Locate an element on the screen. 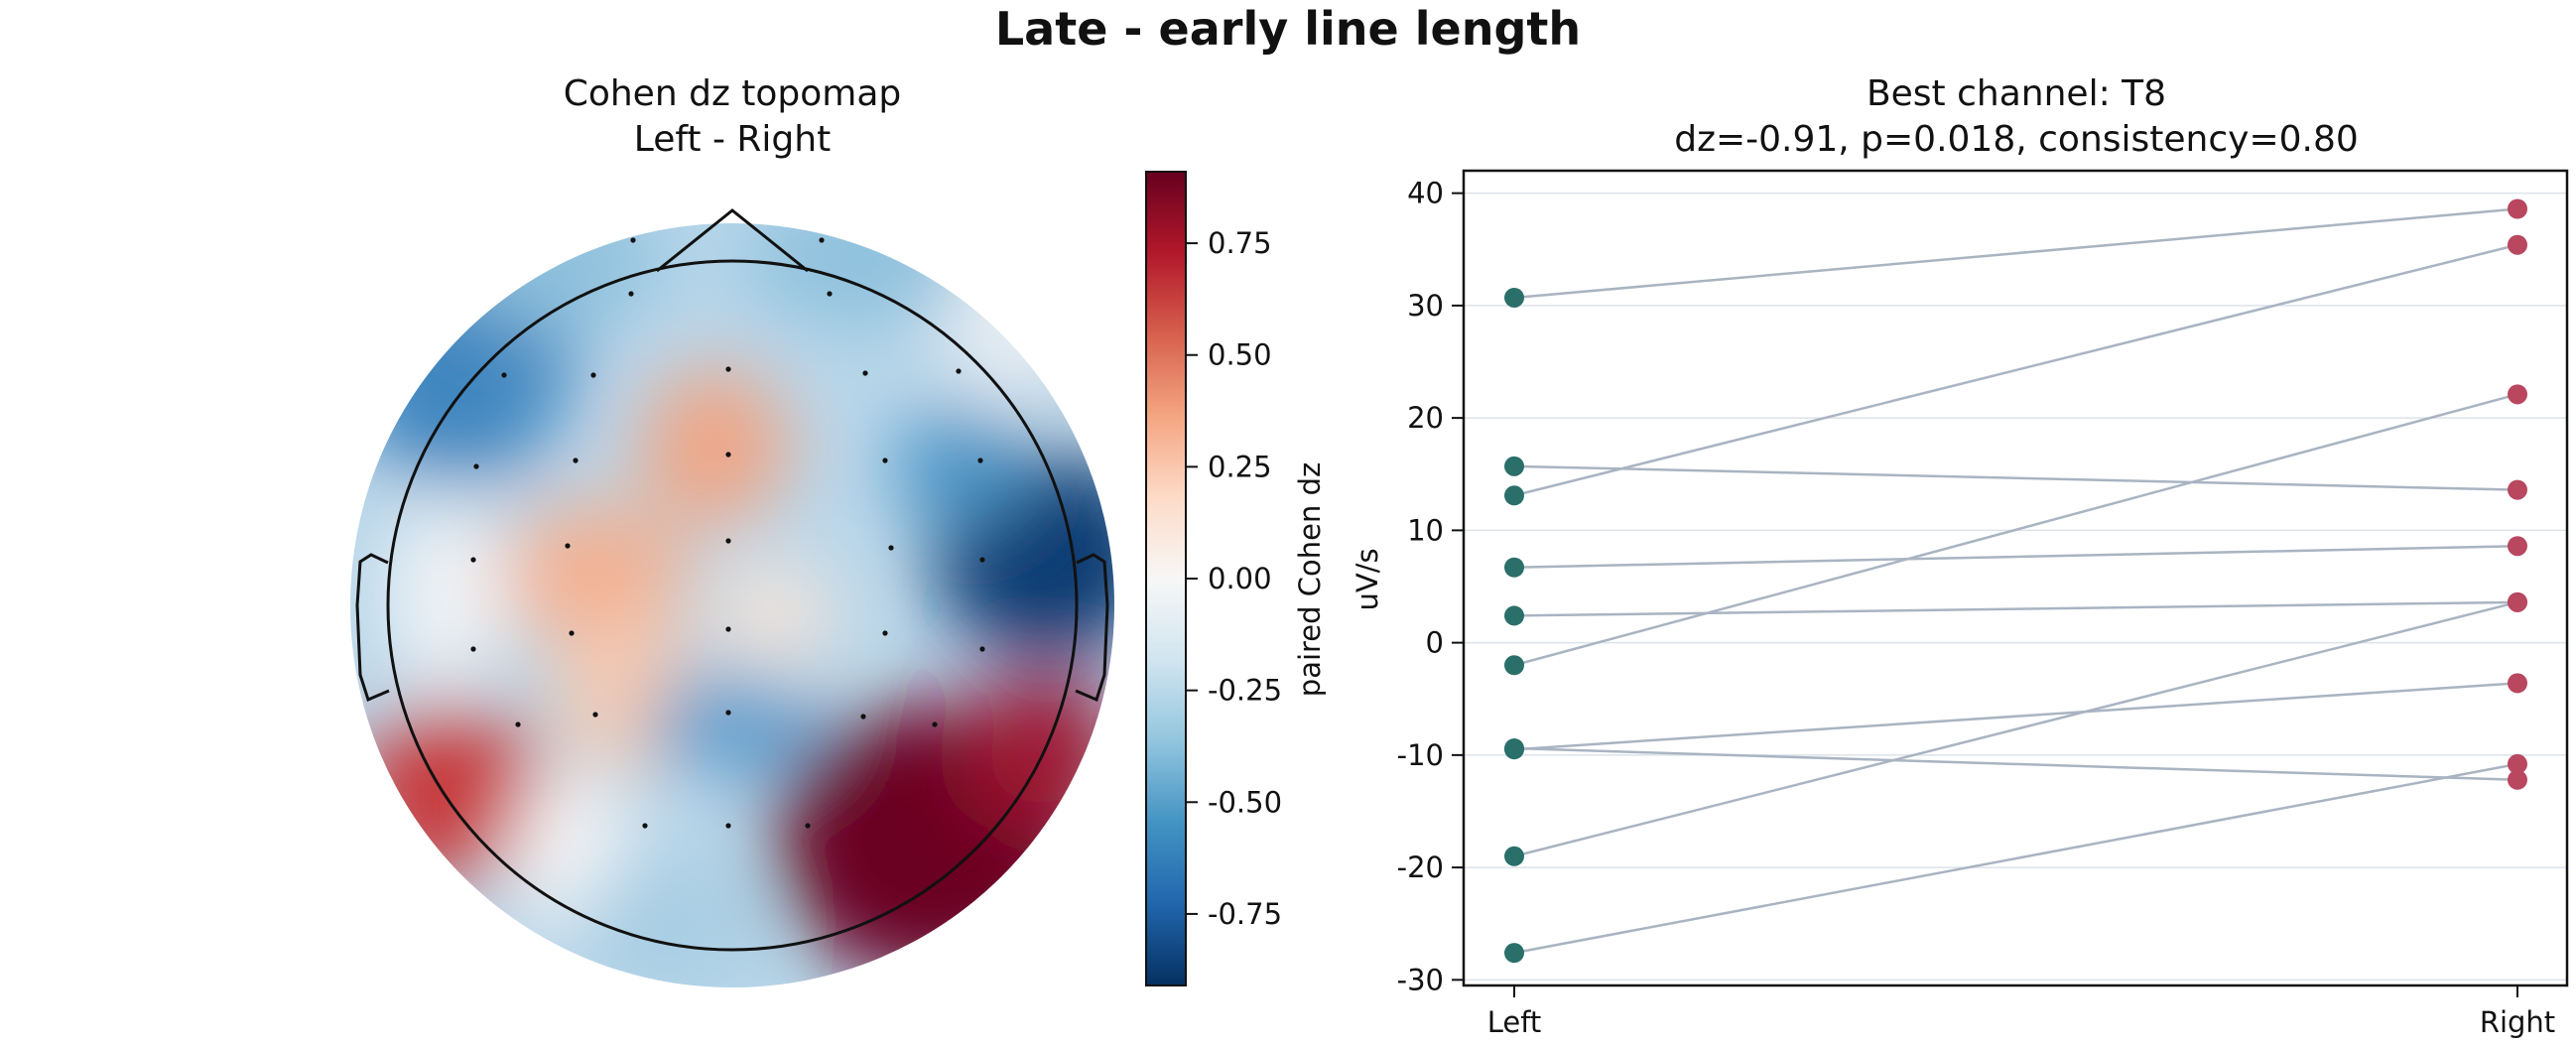 The image size is (2576, 1048). nose-outline is located at coordinates (733, 240).